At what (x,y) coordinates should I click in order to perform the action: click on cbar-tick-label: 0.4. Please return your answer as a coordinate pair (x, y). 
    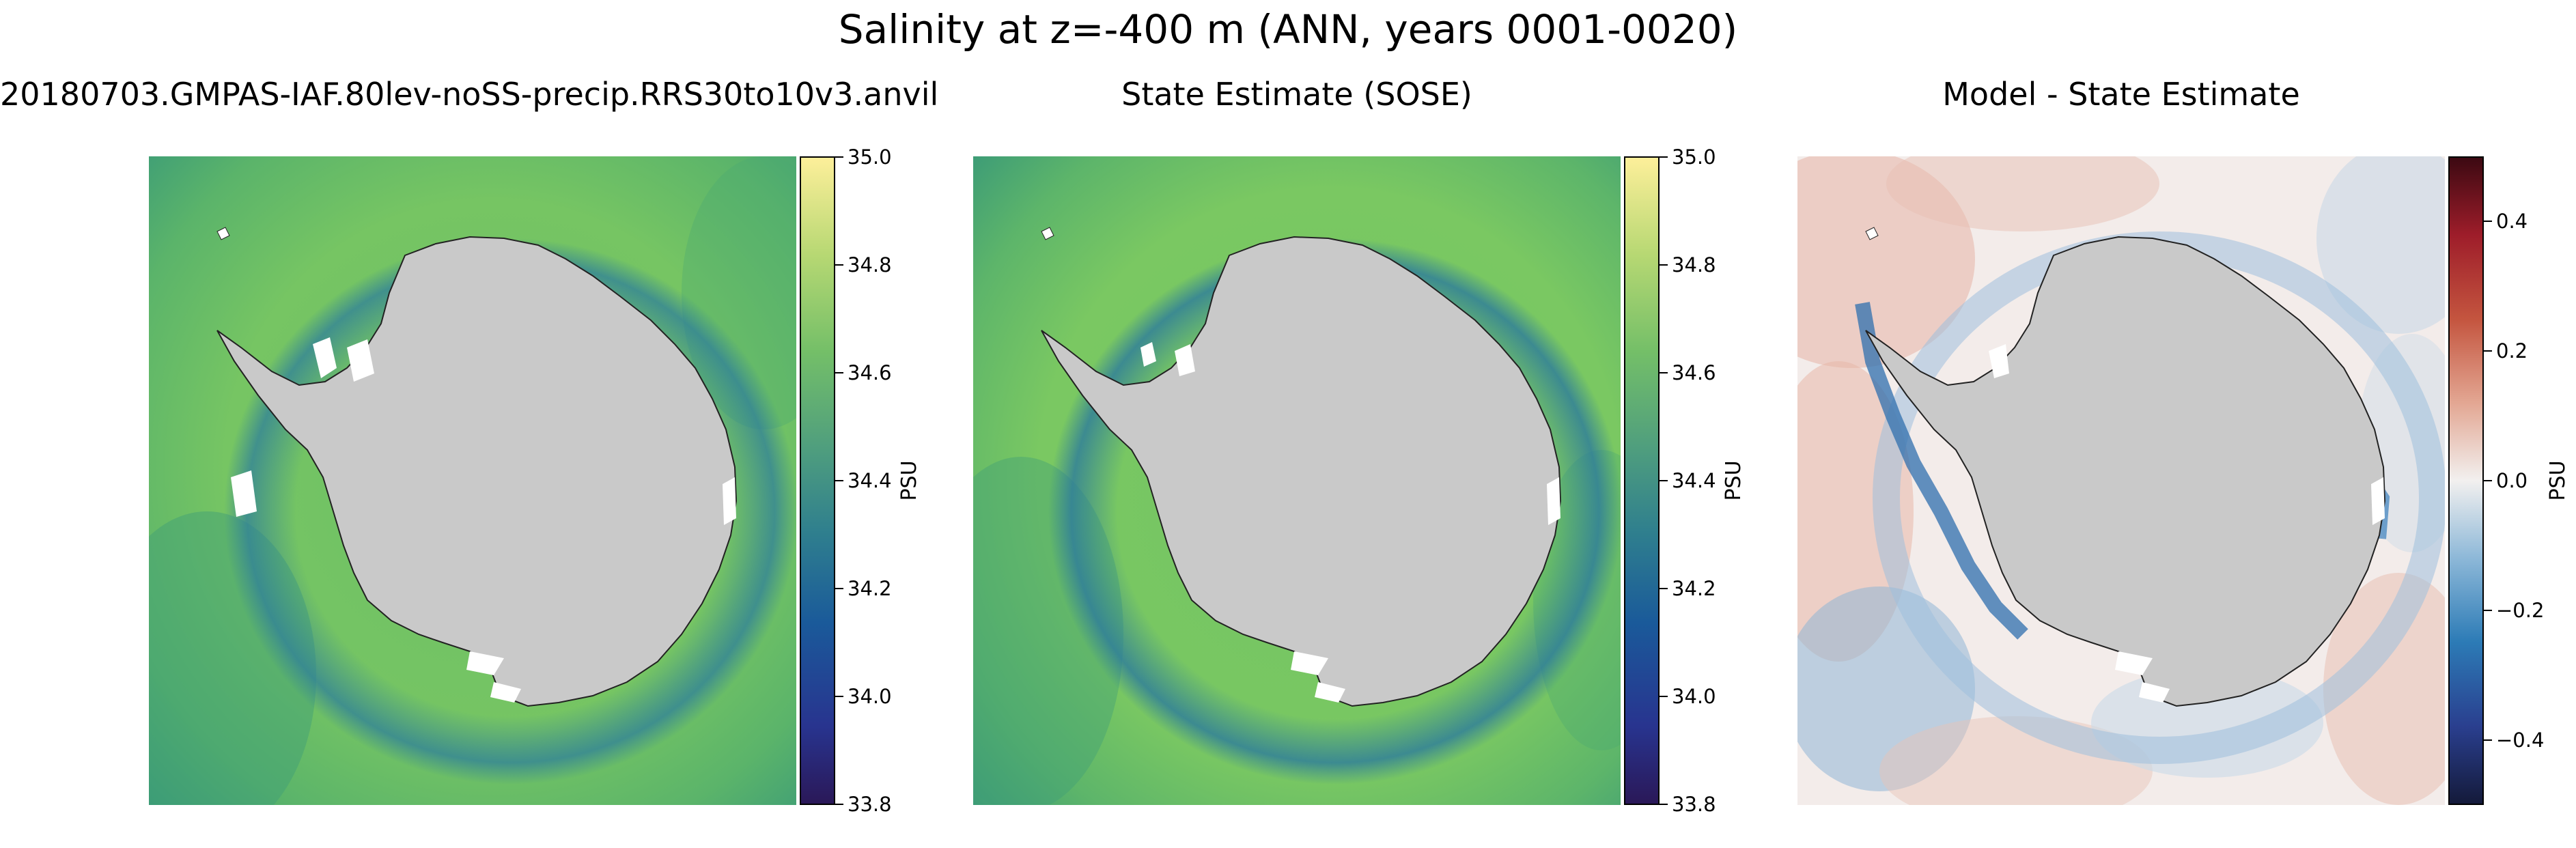
    Looking at the image, I should click on (2512, 221).